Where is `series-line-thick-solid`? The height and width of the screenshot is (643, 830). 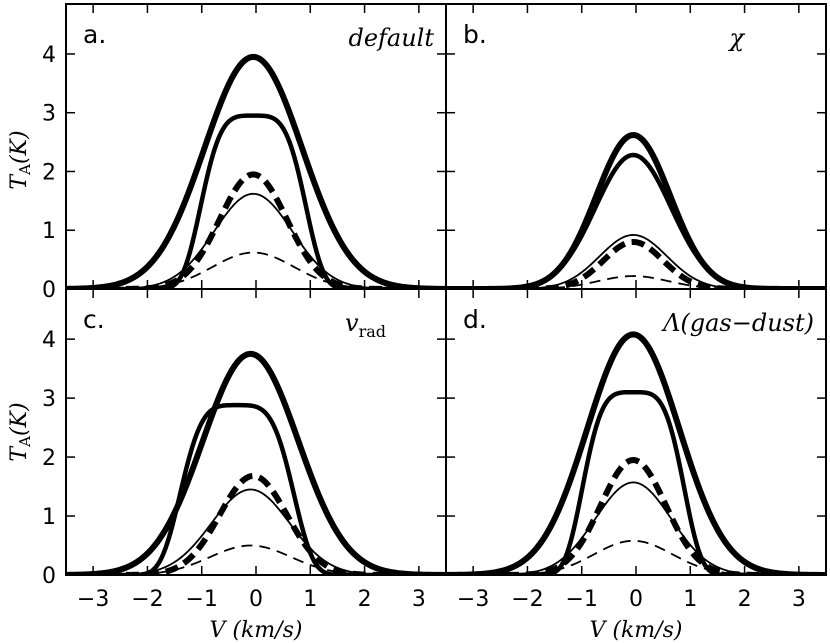
series-line-thick-solid is located at coordinates (636, 210).